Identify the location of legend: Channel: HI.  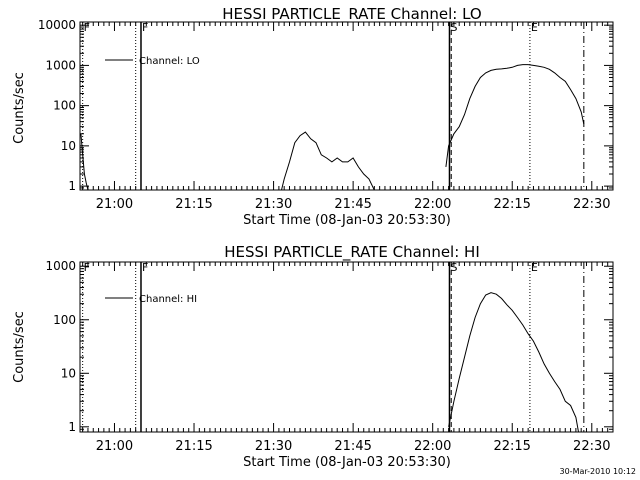
(151, 299).